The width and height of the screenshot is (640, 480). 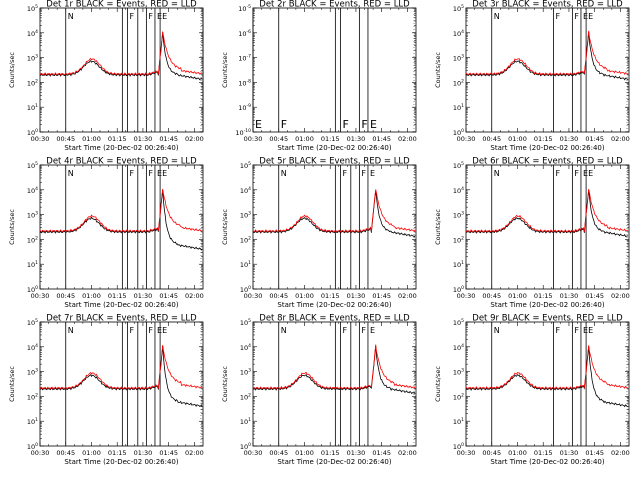 I want to click on panel-title: Det 5r BLACK = Events, RED = LLD, so click(x=334, y=162).